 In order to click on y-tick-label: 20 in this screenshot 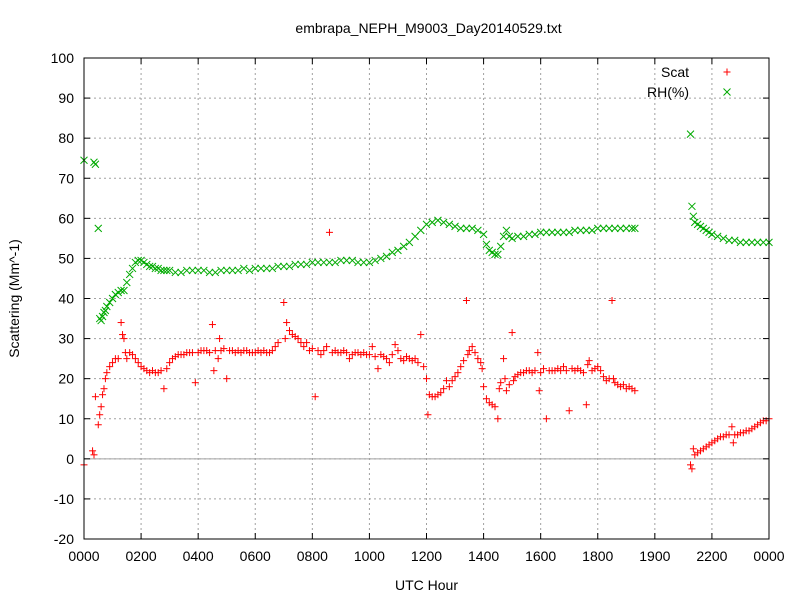, I will do `click(66, 379)`.